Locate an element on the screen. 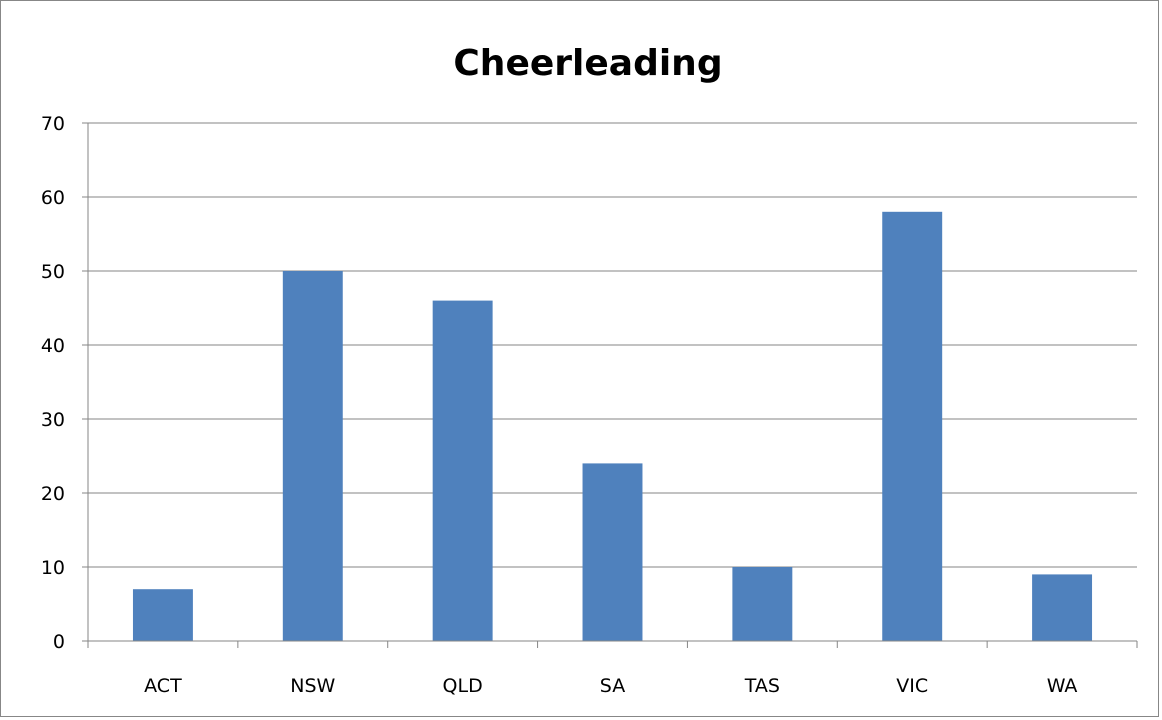 The width and height of the screenshot is (1162, 720). bar-act is located at coordinates (162, 615).